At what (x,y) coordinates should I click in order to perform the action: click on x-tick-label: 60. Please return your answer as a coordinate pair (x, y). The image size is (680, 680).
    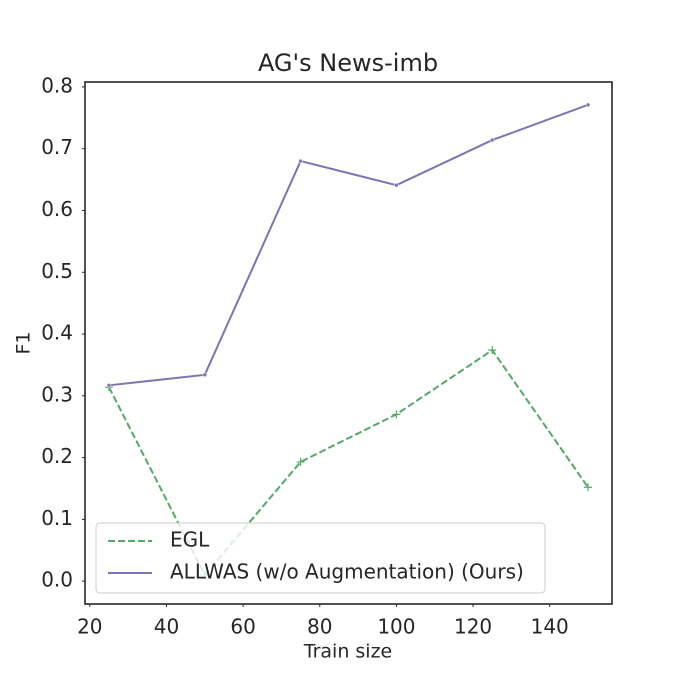
    Looking at the image, I should click on (242, 627).